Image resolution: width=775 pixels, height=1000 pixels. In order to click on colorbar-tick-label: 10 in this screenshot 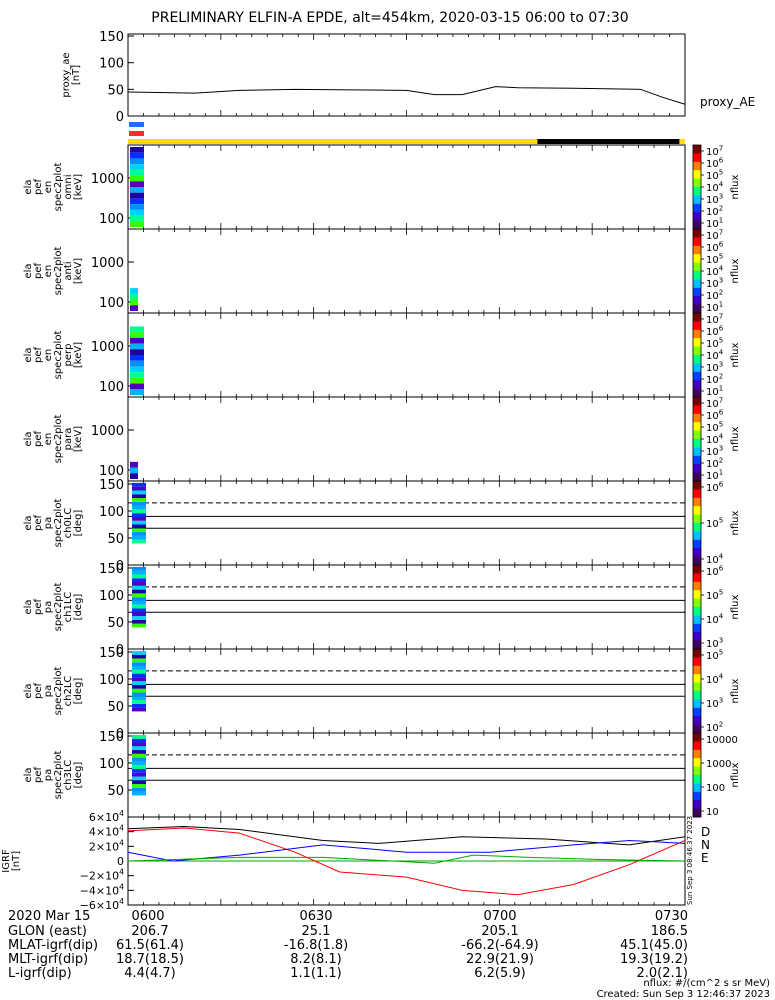, I will do `click(712, 812)`.